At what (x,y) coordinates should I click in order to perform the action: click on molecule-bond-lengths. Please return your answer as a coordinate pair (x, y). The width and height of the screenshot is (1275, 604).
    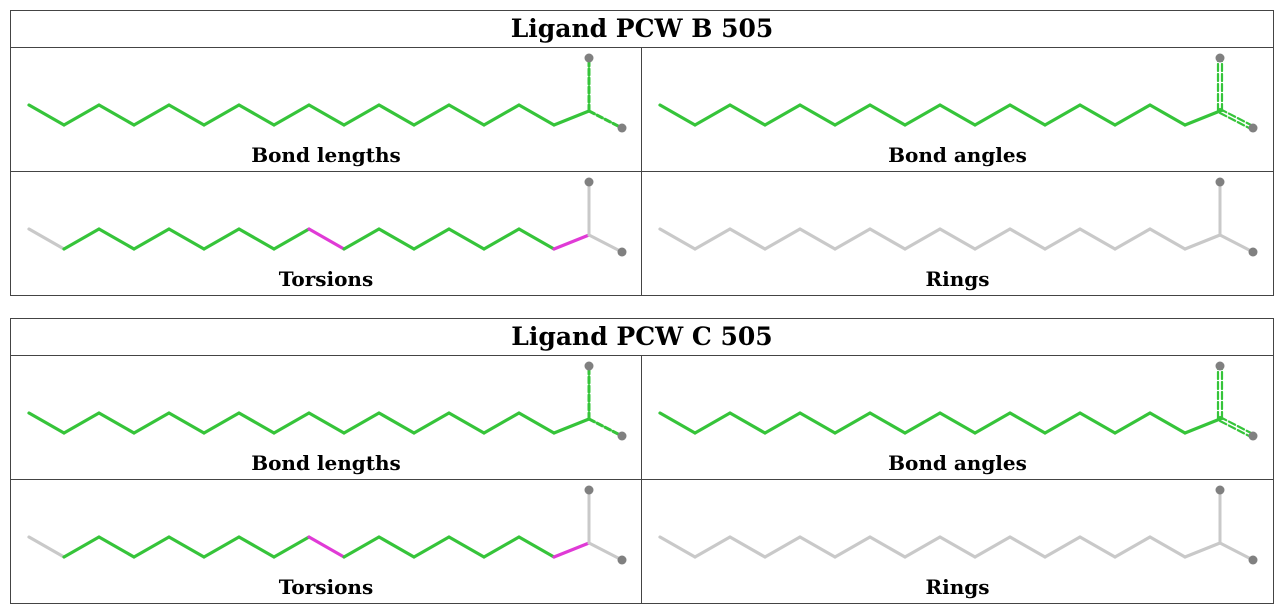
    Looking at the image, I should click on (327, 401).